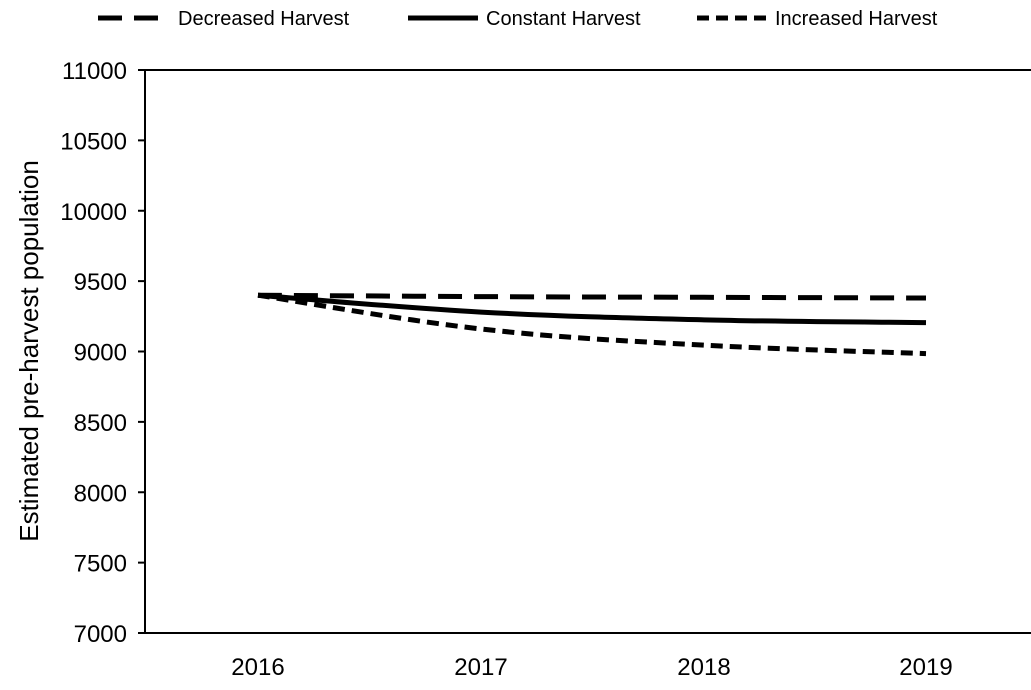  What do you see at coordinates (100, 423) in the screenshot?
I see `y-tick-label: 8500` at bounding box center [100, 423].